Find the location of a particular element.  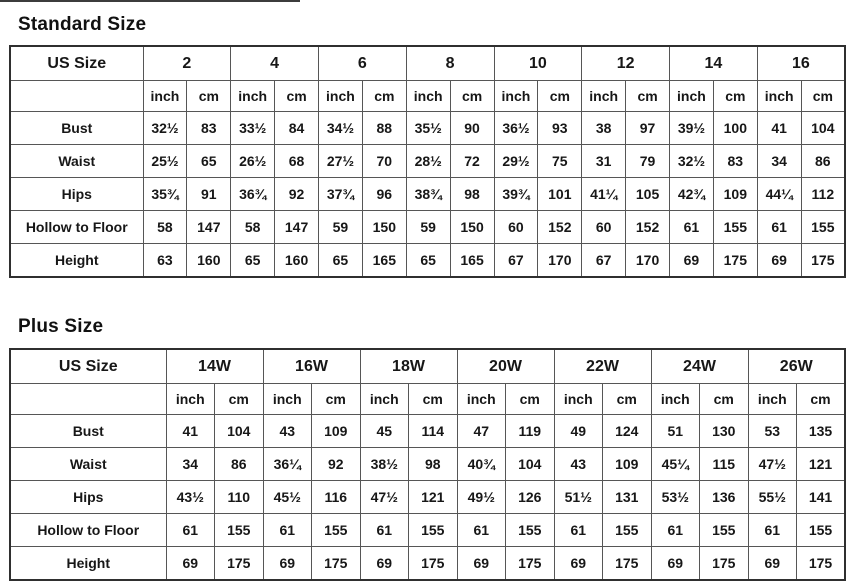

value-inch-cell: 26½ is located at coordinates (253, 161).